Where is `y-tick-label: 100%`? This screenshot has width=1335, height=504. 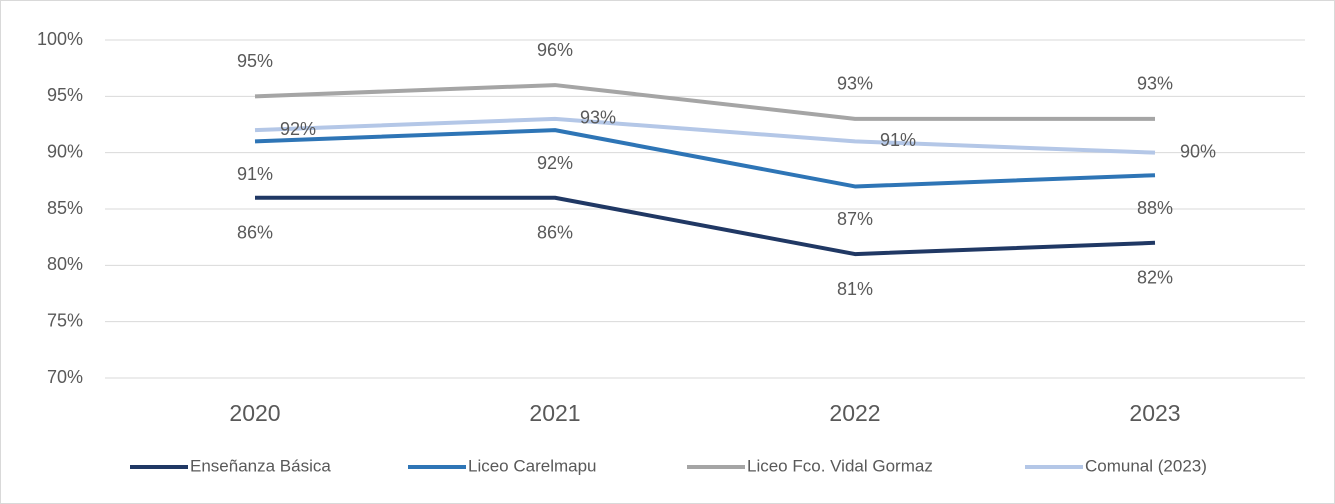 y-tick-label: 100% is located at coordinates (60, 39).